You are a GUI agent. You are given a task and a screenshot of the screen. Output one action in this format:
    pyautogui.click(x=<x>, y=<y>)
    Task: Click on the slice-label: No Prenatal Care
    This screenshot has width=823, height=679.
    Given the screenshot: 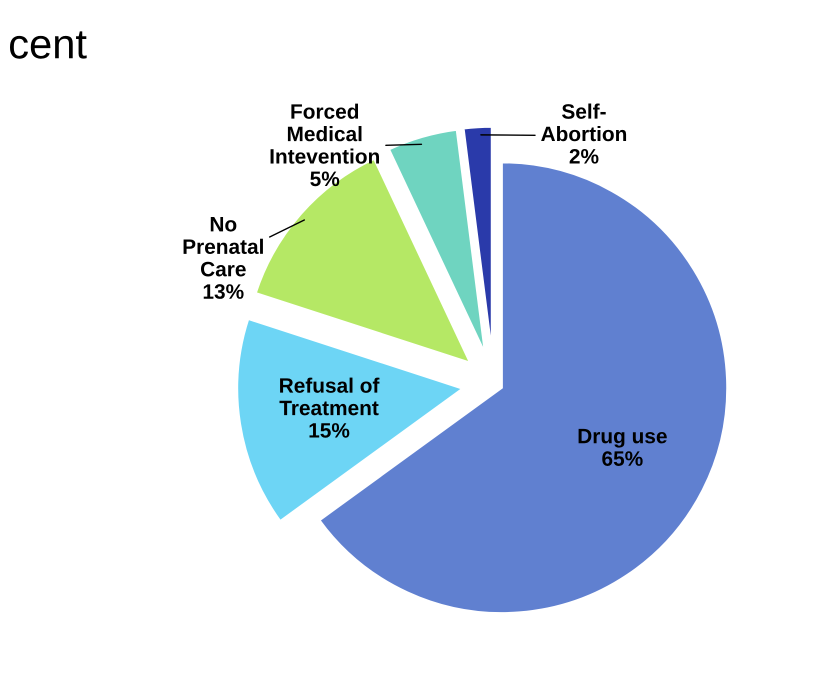 What is the action you would take?
    pyautogui.click(x=223, y=246)
    